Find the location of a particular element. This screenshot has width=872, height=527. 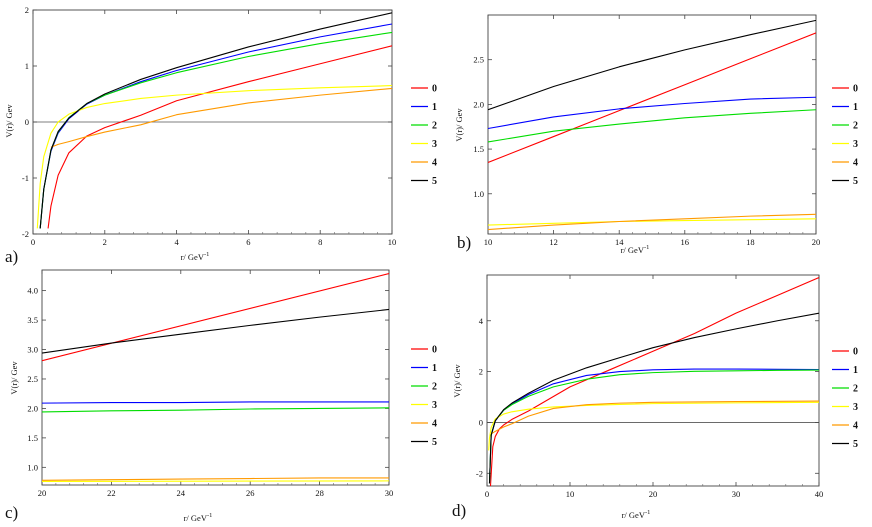

x-tick-label: 4 is located at coordinates (176, 242).